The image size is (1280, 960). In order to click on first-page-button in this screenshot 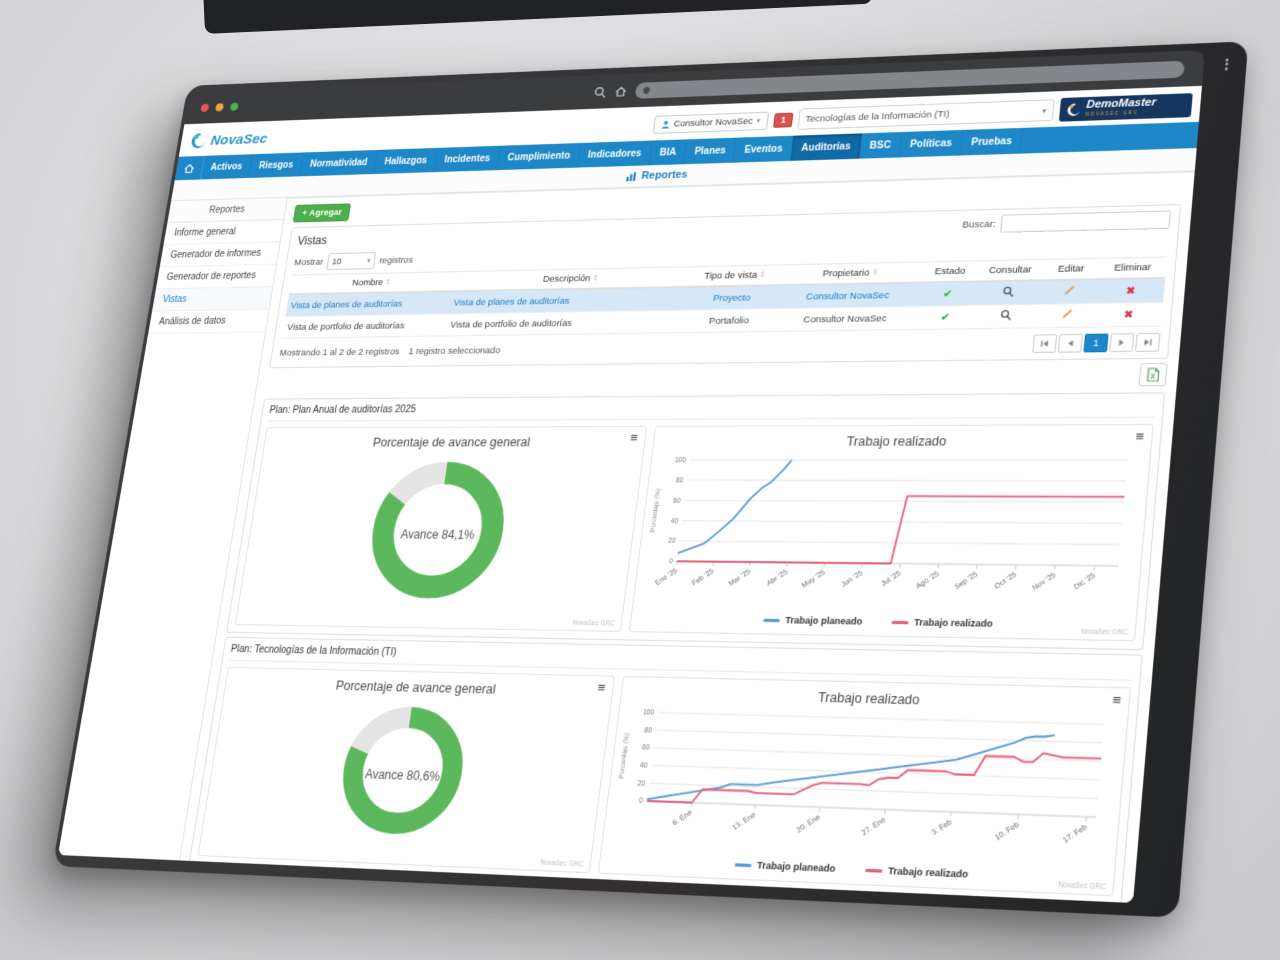, I will do `click(1045, 344)`.